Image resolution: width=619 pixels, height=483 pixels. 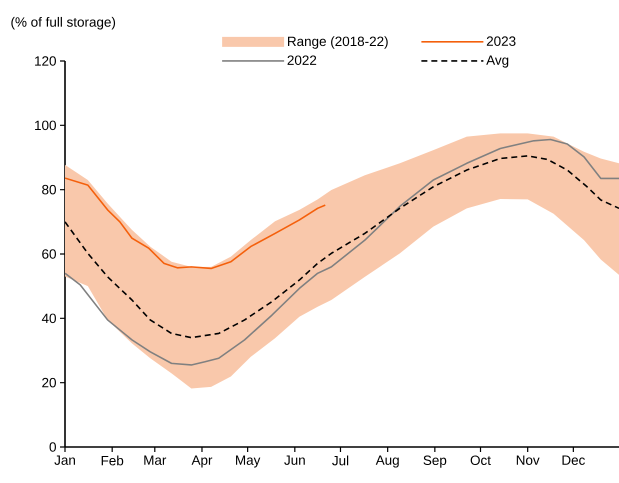 What do you see at coordinates (294, 460) in the screenshot?
I see `x-tick-label: Jun` at bounding box center [294, 460].